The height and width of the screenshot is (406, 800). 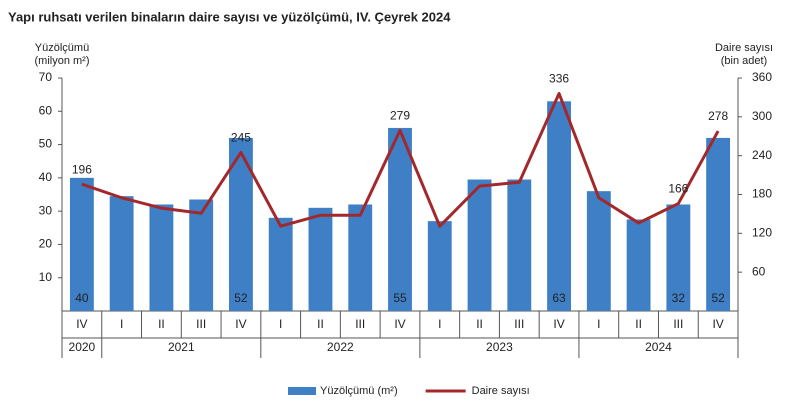 What do you see at coordinates (46, 277) in the screenshot?
I see `y-tick-label: 10` at bounding box center [46, 277].